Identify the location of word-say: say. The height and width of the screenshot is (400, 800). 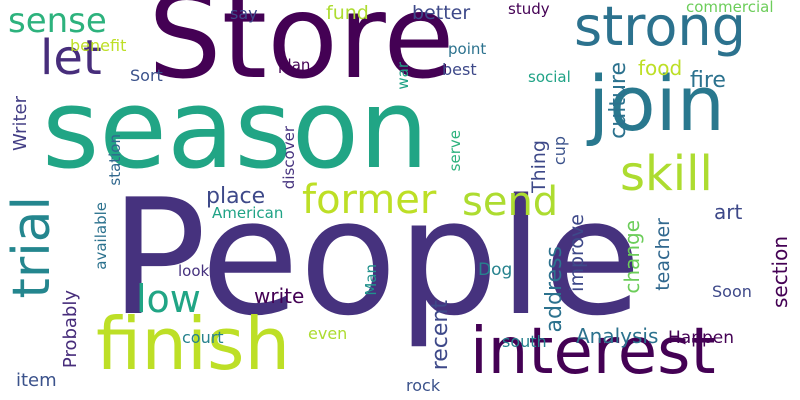
(244, 13).